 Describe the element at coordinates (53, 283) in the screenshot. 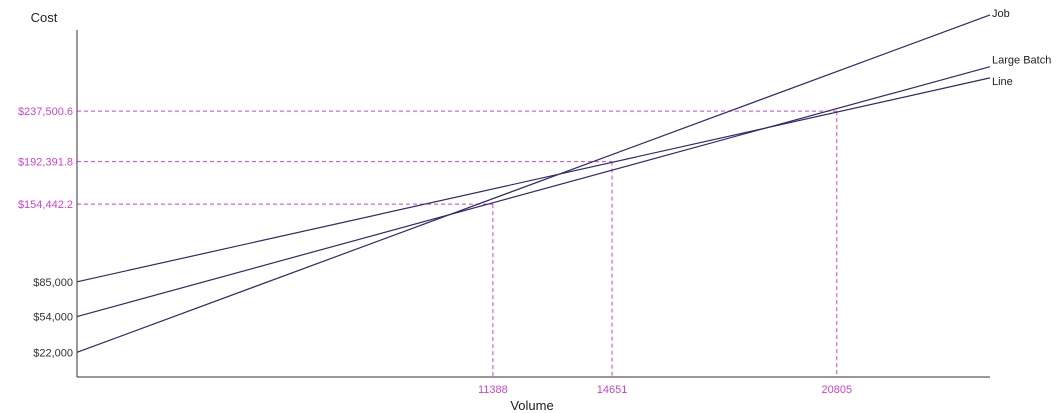

I see `y-tick-label-2: $85,000` at that location.